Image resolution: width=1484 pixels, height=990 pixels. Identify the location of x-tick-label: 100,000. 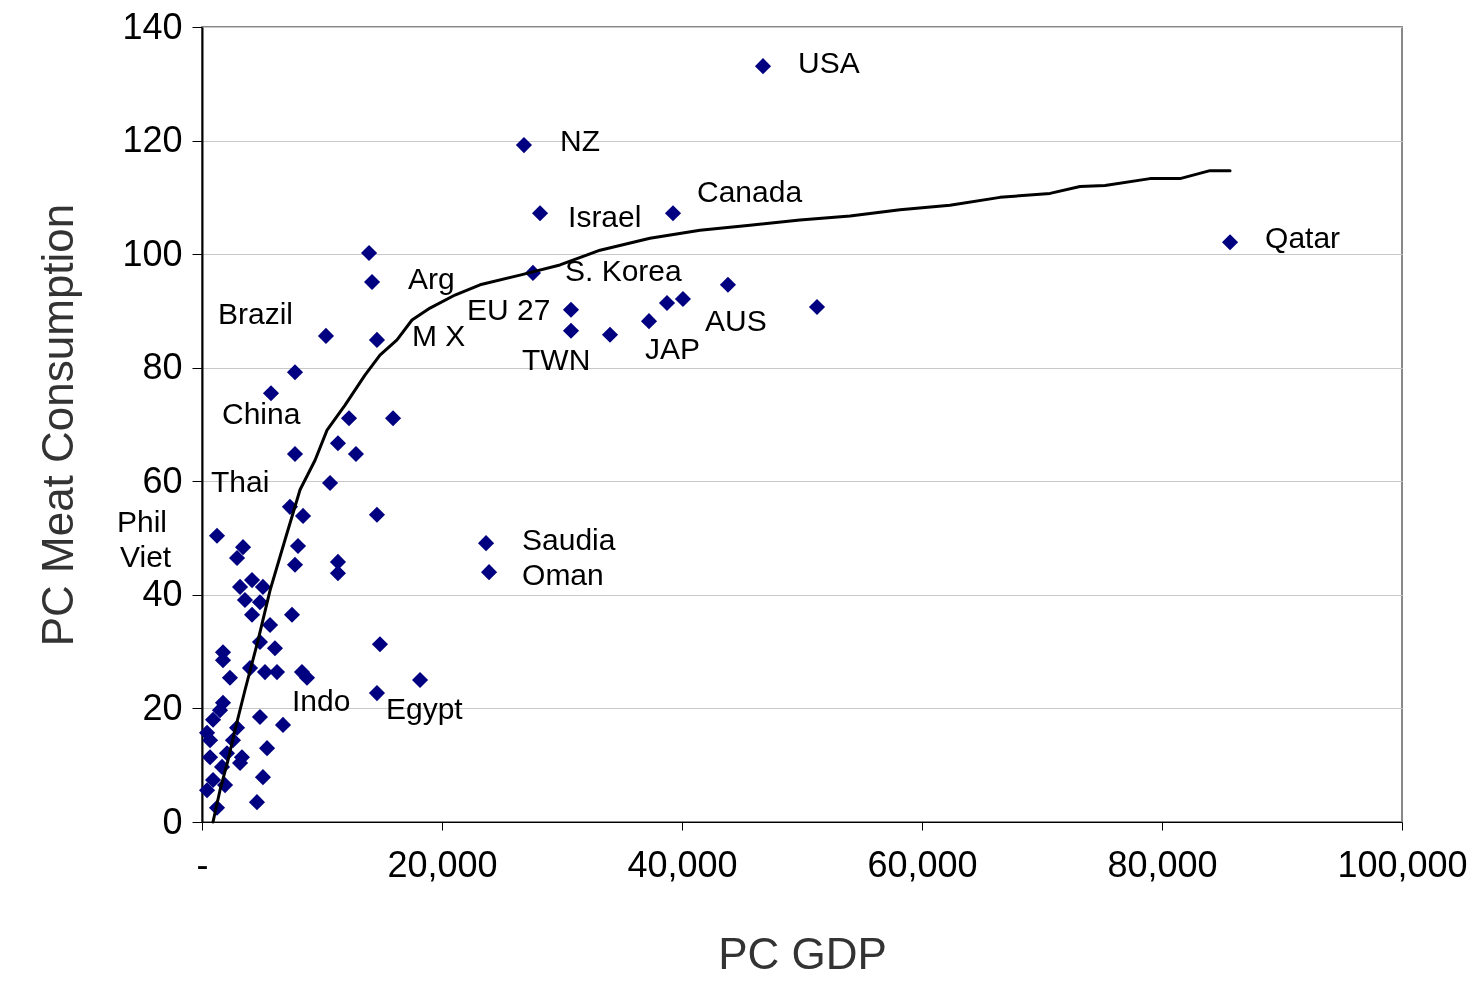
(1402, 864).